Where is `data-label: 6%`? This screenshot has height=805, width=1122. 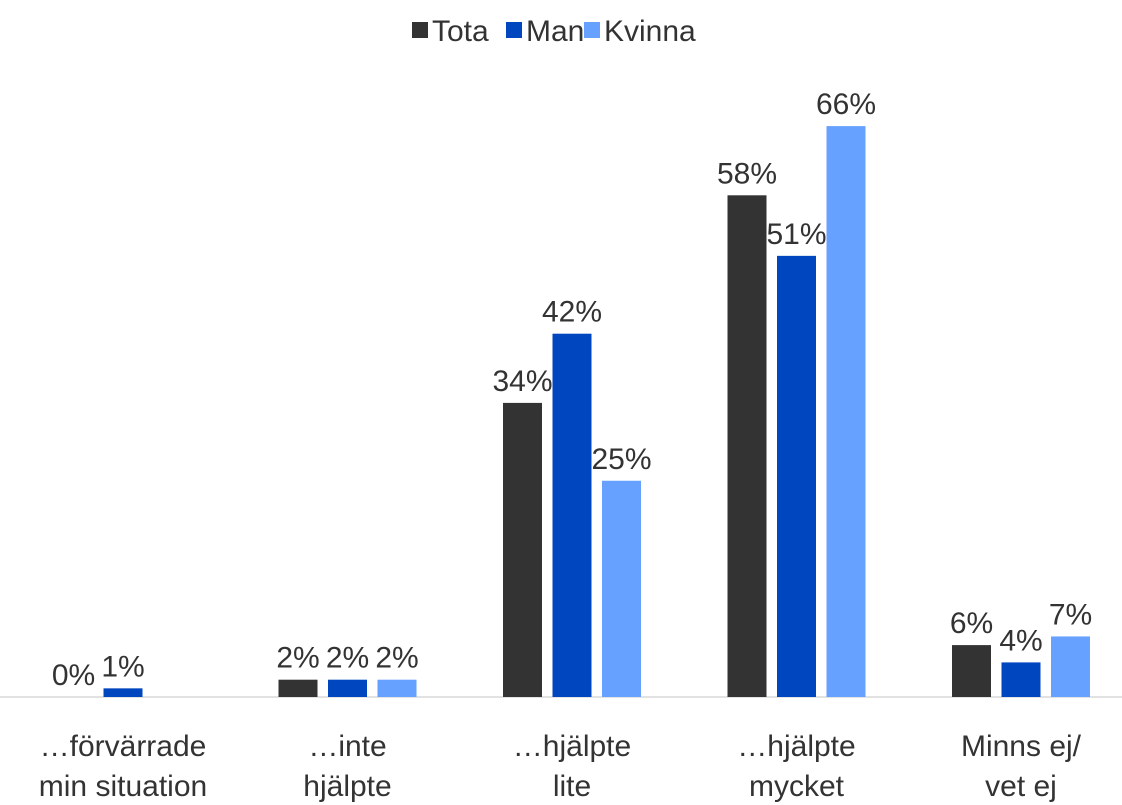 data-label: 6% is located at coordinates (971, 623).